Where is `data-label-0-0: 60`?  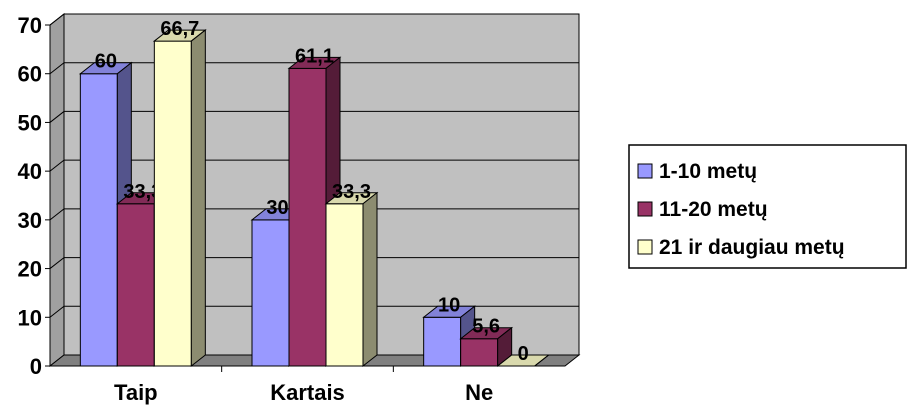
data-label-0-0: 60 is located at coordinates (106, 62).